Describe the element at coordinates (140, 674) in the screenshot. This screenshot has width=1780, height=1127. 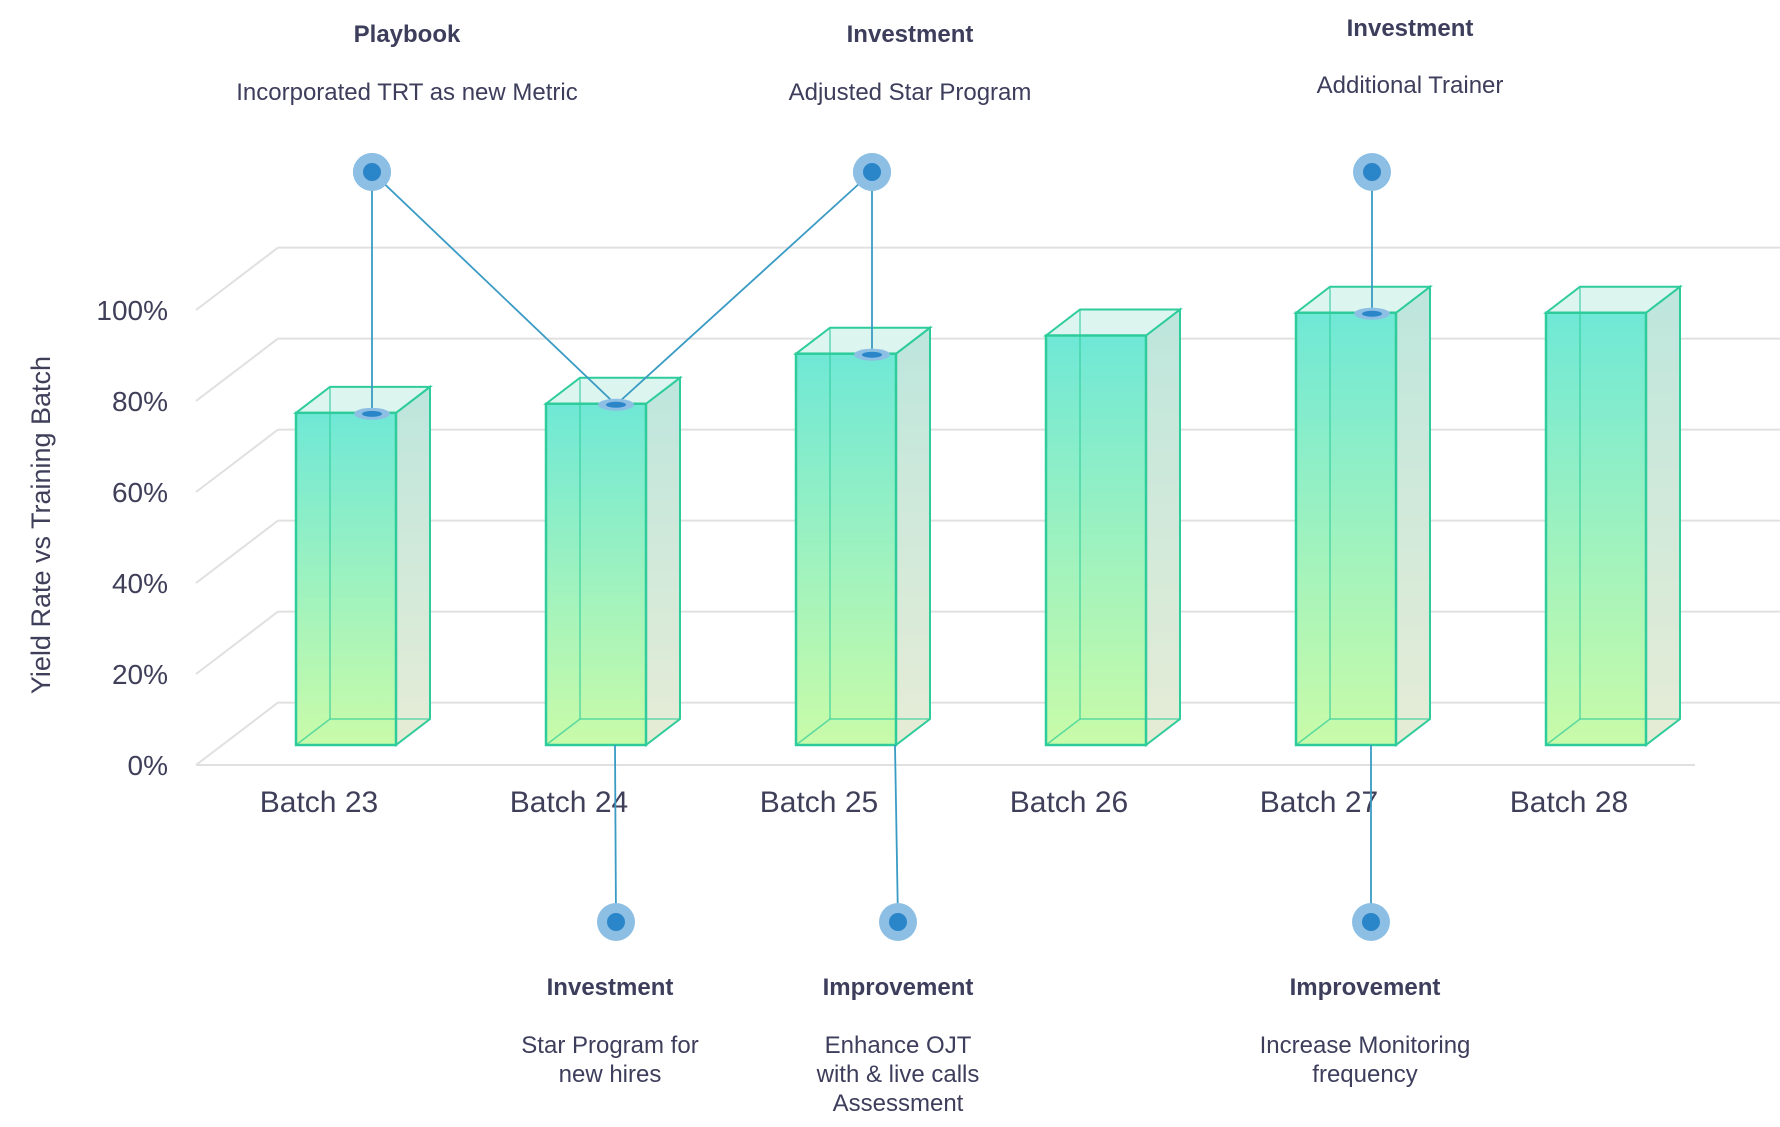
I see `y-tick-label: 20%` at that location.